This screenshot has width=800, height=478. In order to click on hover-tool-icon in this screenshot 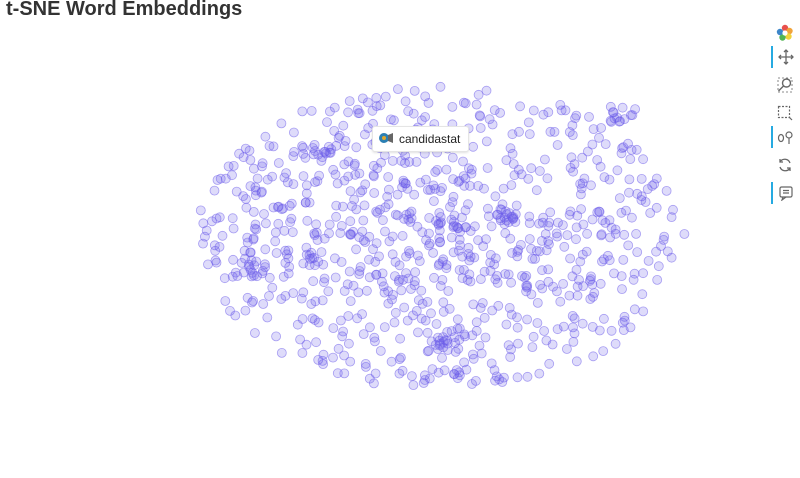, I will do `click(785, 137)`.